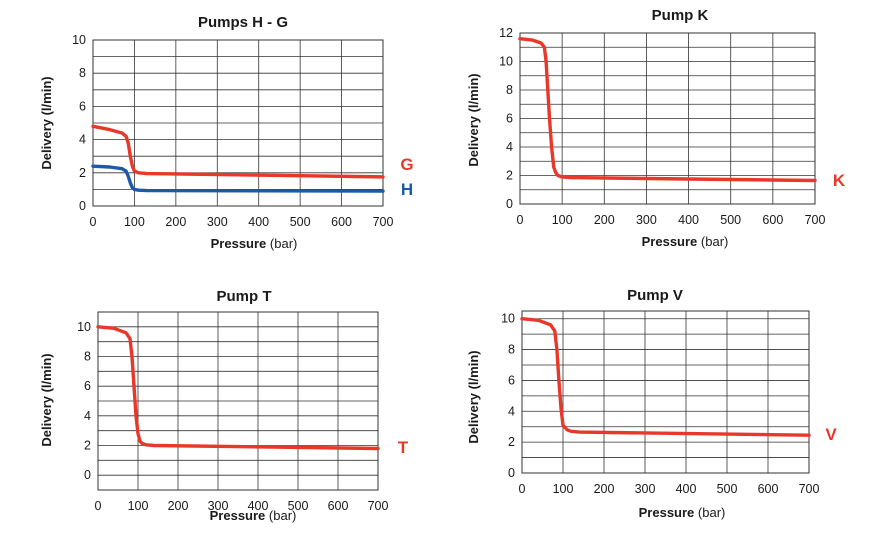  Describe the element at coordinates (244, 296) in the screenshot. I see `chart-title: Pump T` at that location.